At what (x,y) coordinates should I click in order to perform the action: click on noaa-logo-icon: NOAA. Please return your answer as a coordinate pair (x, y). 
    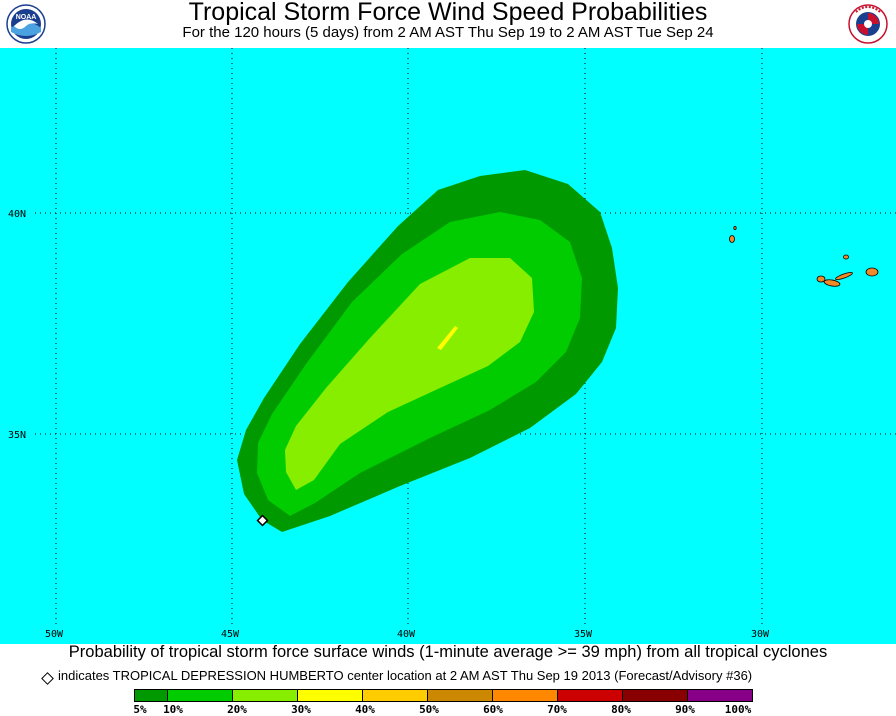
    Looking at the image, I should click on (26, 24).